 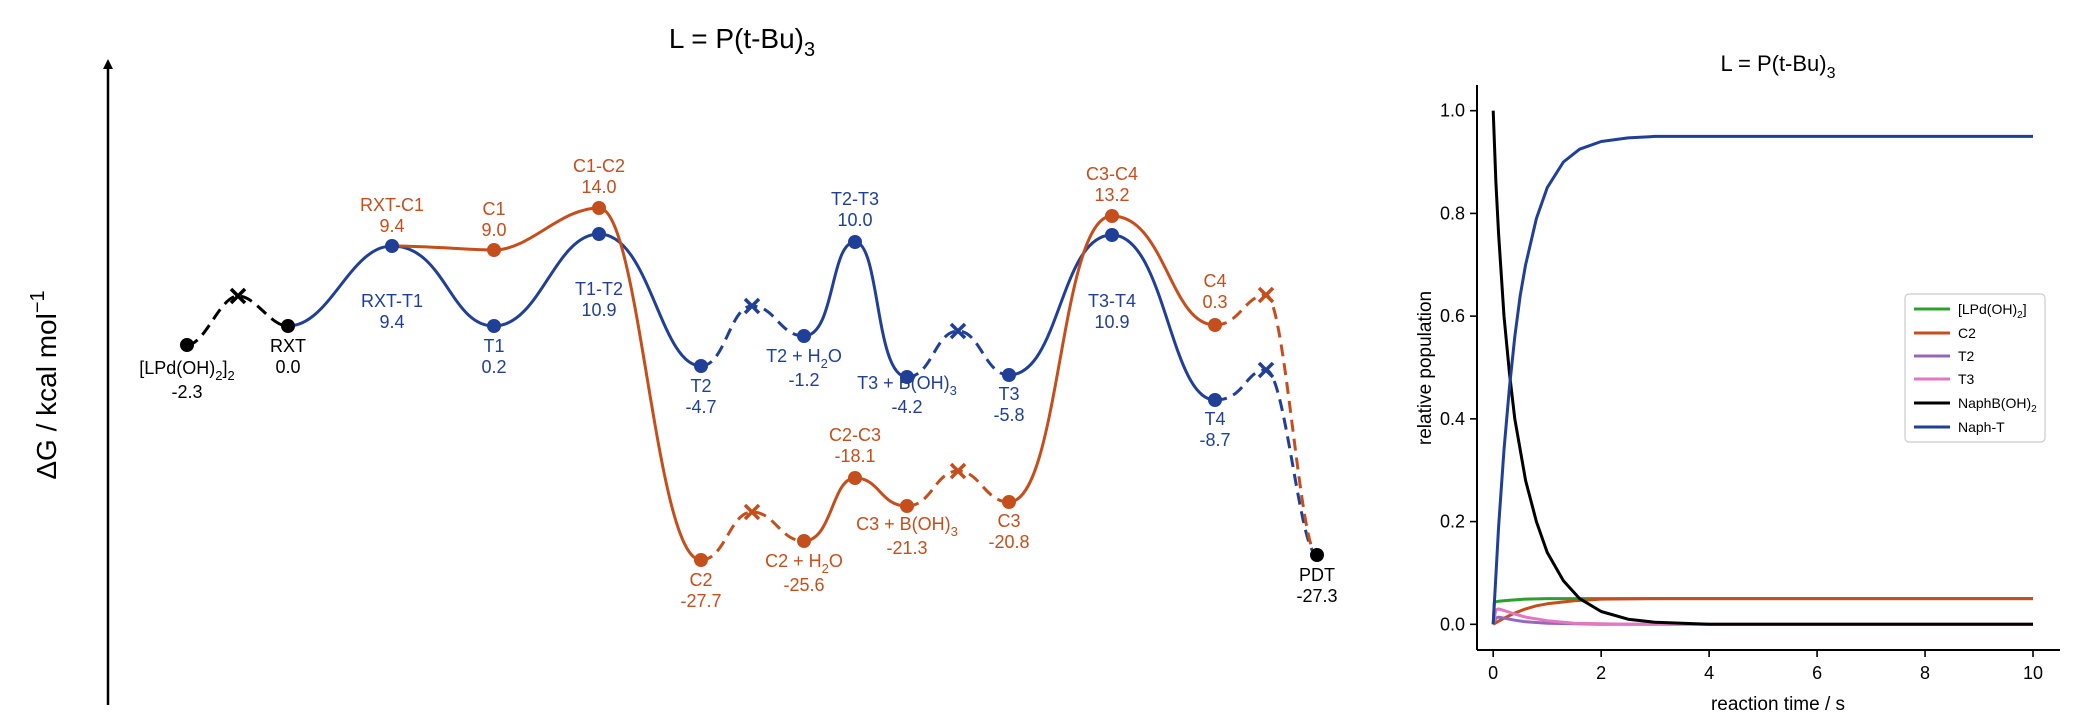 What do you see at coordinates (187, 345) in the screenshot?
I see `state-point-lpdoh2` at bounding box center [187, 345].